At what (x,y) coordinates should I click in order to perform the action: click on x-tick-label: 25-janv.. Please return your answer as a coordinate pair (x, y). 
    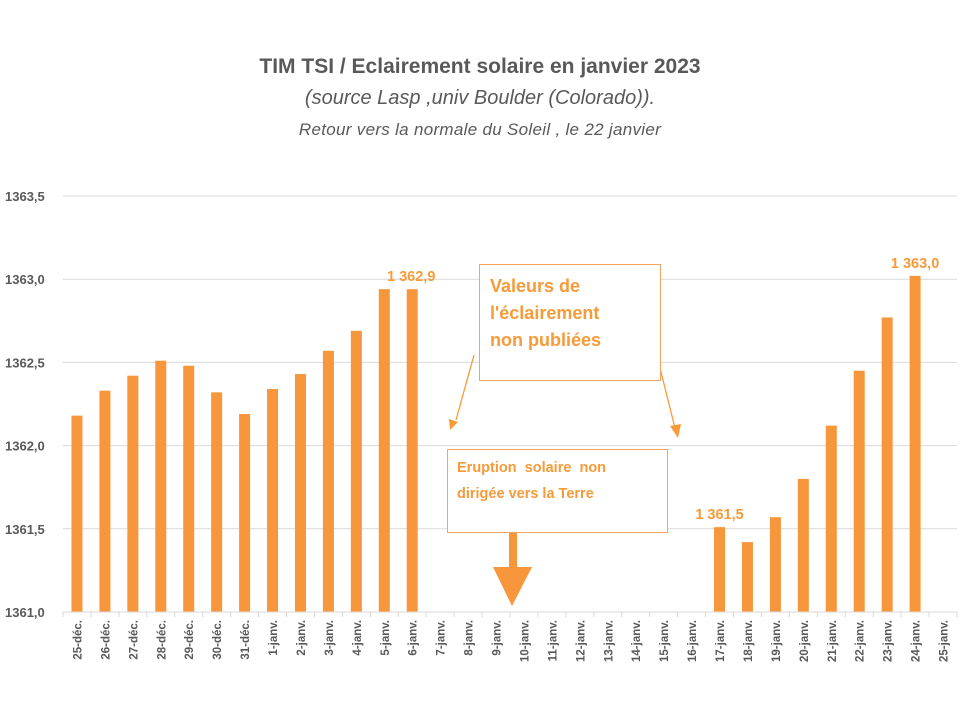
    Looking at the image, I should click on (945, 641).